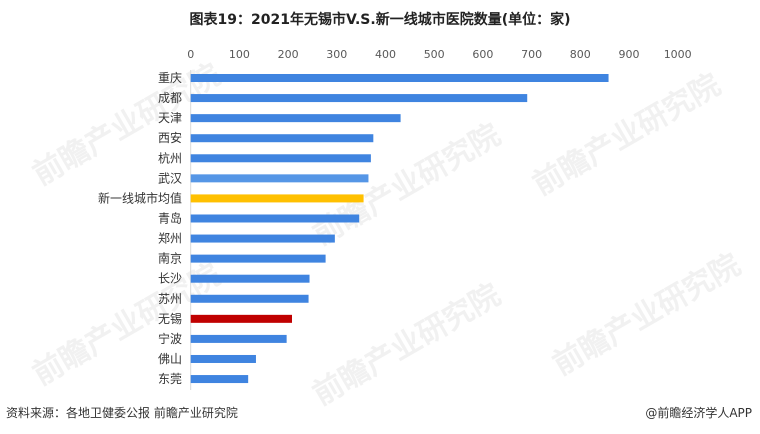 Image resolution: width=760 pixels, height=434 pixels. Describe the element at coordinates (170, 258) in the screenshot. I see `category-label: 南京` at that location.